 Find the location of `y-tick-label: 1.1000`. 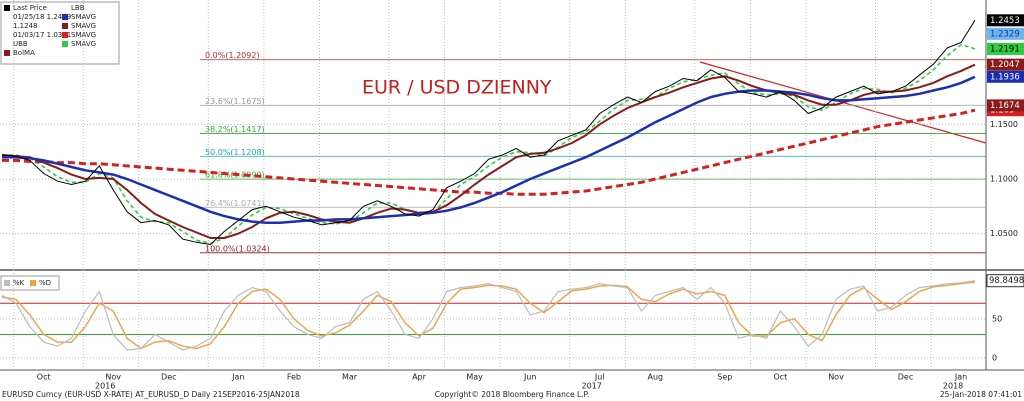

y-tick-label: 1.1000 is located at coordinates (1004, 178).